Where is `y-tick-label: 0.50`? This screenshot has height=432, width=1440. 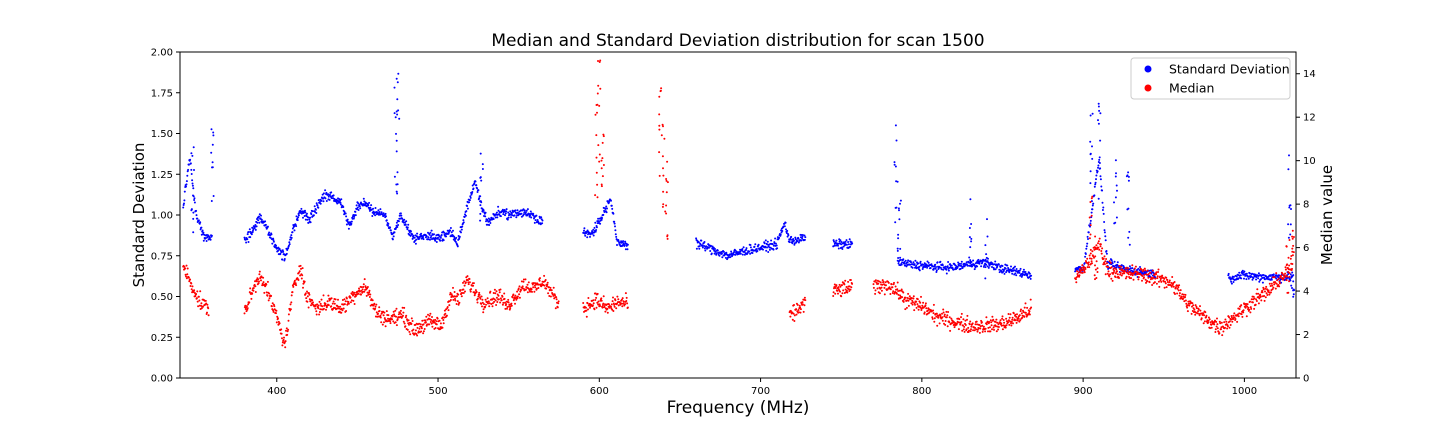
y-tick-label: 0.50 is located at coordinates (162, 297).